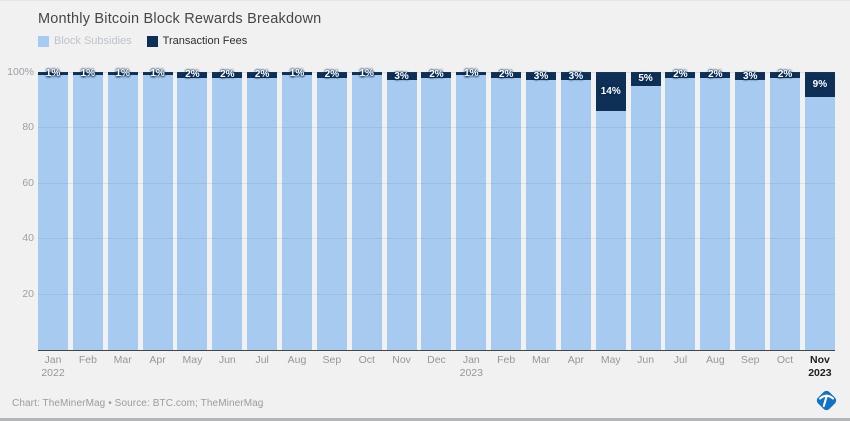 Image resolution: width=850 pixels, height=421 pixels. I want to click on legend-swatch, so click(43, 41).